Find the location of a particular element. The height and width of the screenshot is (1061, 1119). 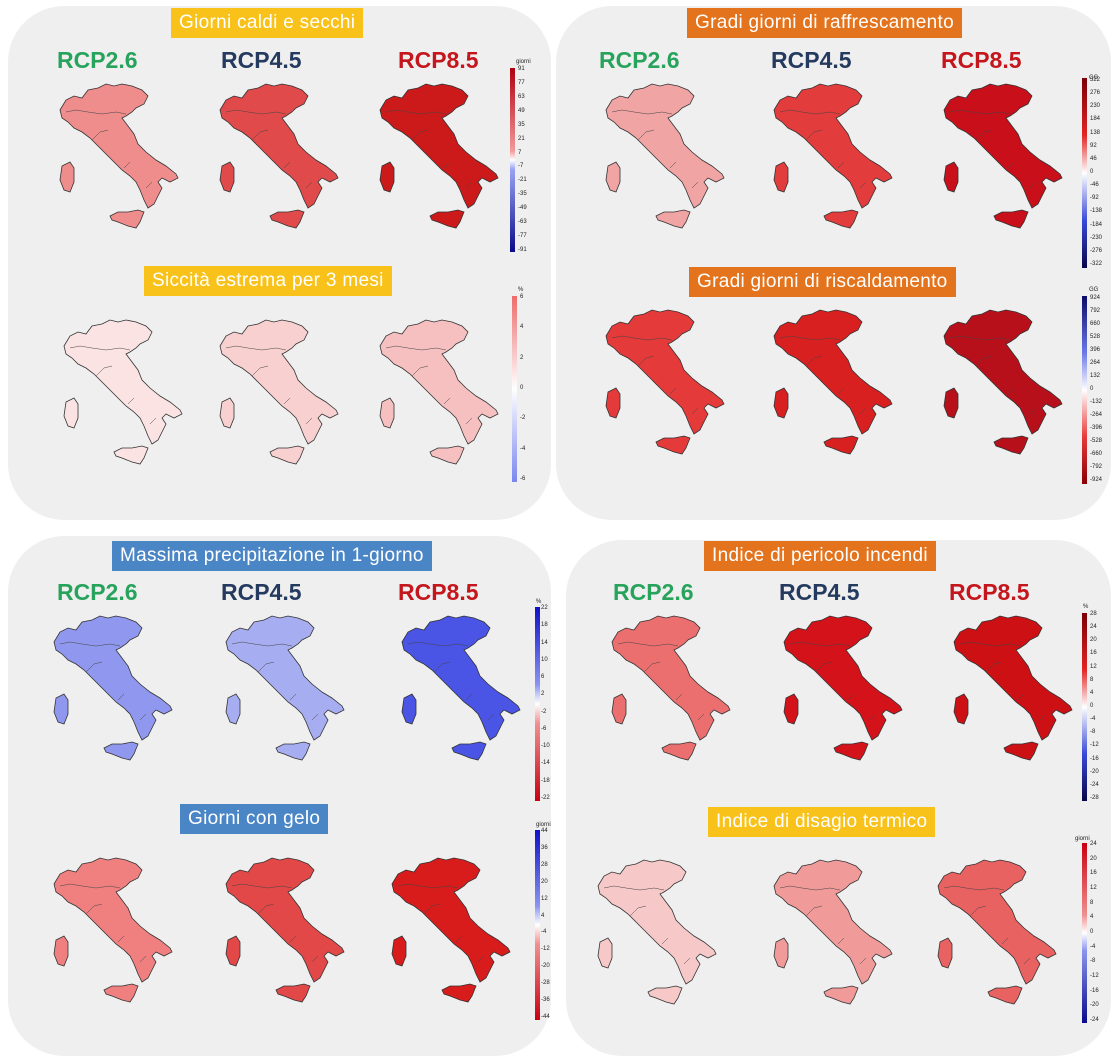

map-extreme-drought-rcp45 is located at coordinates (277, 398).